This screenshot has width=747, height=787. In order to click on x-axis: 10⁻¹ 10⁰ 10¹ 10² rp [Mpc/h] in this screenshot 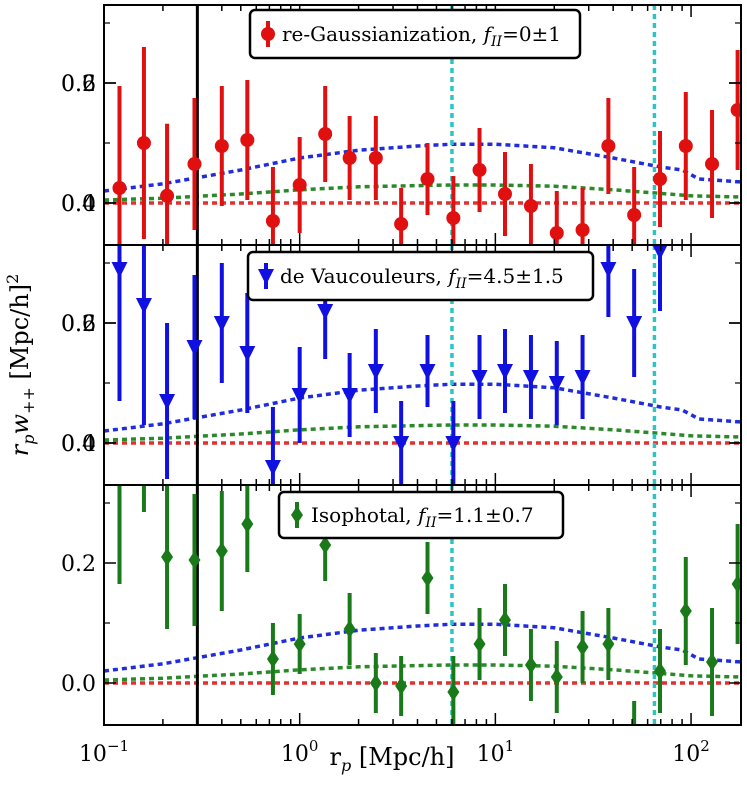, I will do `click(394, 756)`.